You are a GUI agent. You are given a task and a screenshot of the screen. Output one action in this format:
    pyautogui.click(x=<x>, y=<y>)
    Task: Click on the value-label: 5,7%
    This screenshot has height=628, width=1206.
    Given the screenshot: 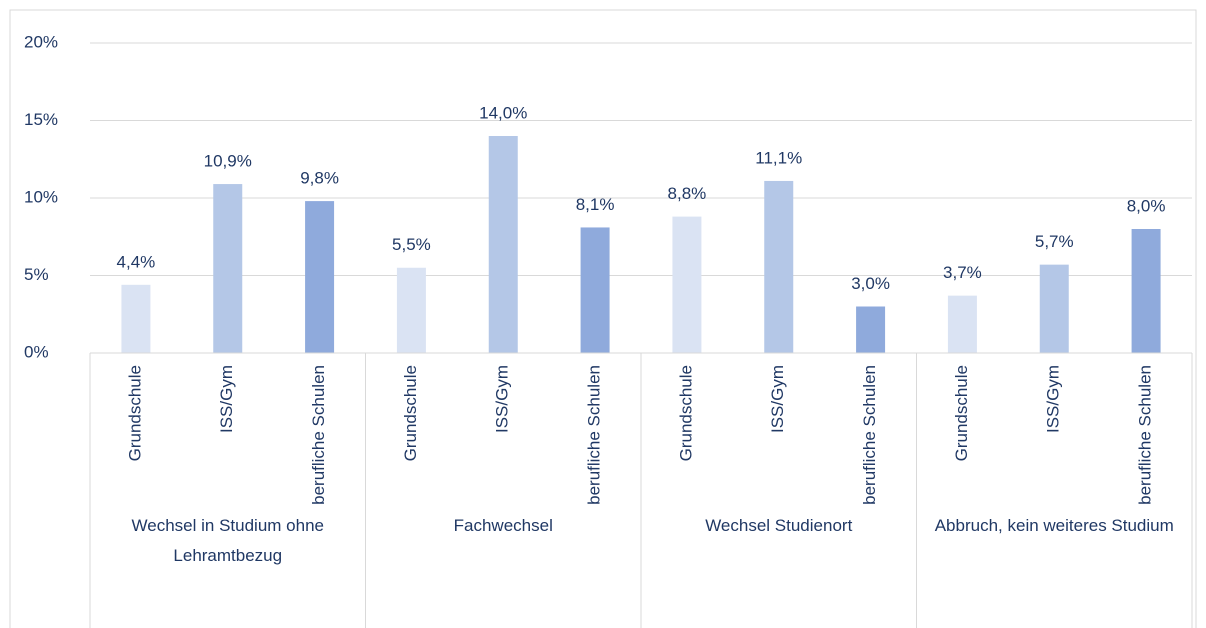 What is the action you would take?
    pyautogui.click(x=1054, y=241)
    